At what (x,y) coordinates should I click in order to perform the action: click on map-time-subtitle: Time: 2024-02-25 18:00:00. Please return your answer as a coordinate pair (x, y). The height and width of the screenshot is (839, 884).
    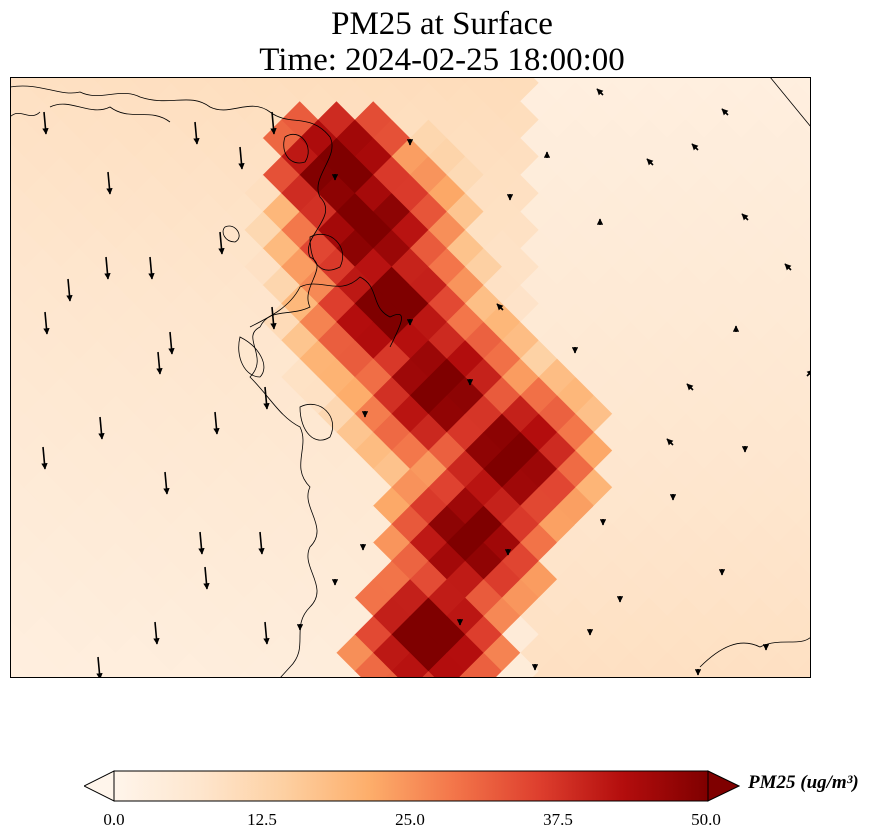
    Looking at the image, I should click on (442, 60).